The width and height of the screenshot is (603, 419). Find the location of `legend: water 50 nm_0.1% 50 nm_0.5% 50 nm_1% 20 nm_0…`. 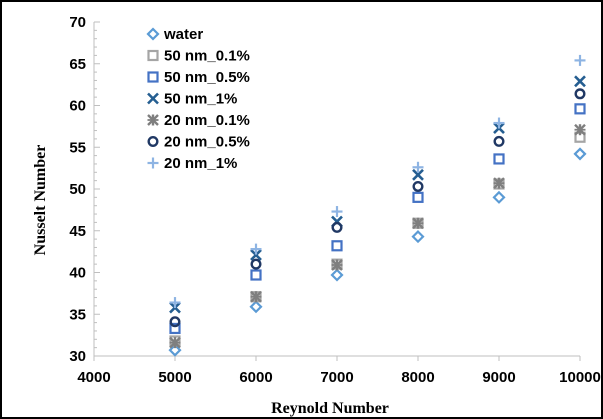

legend: water 50 nm_0.1% 50 nm_0.5% 50 nm_1% 20 nm_0… is located at coordinates (198, 99).